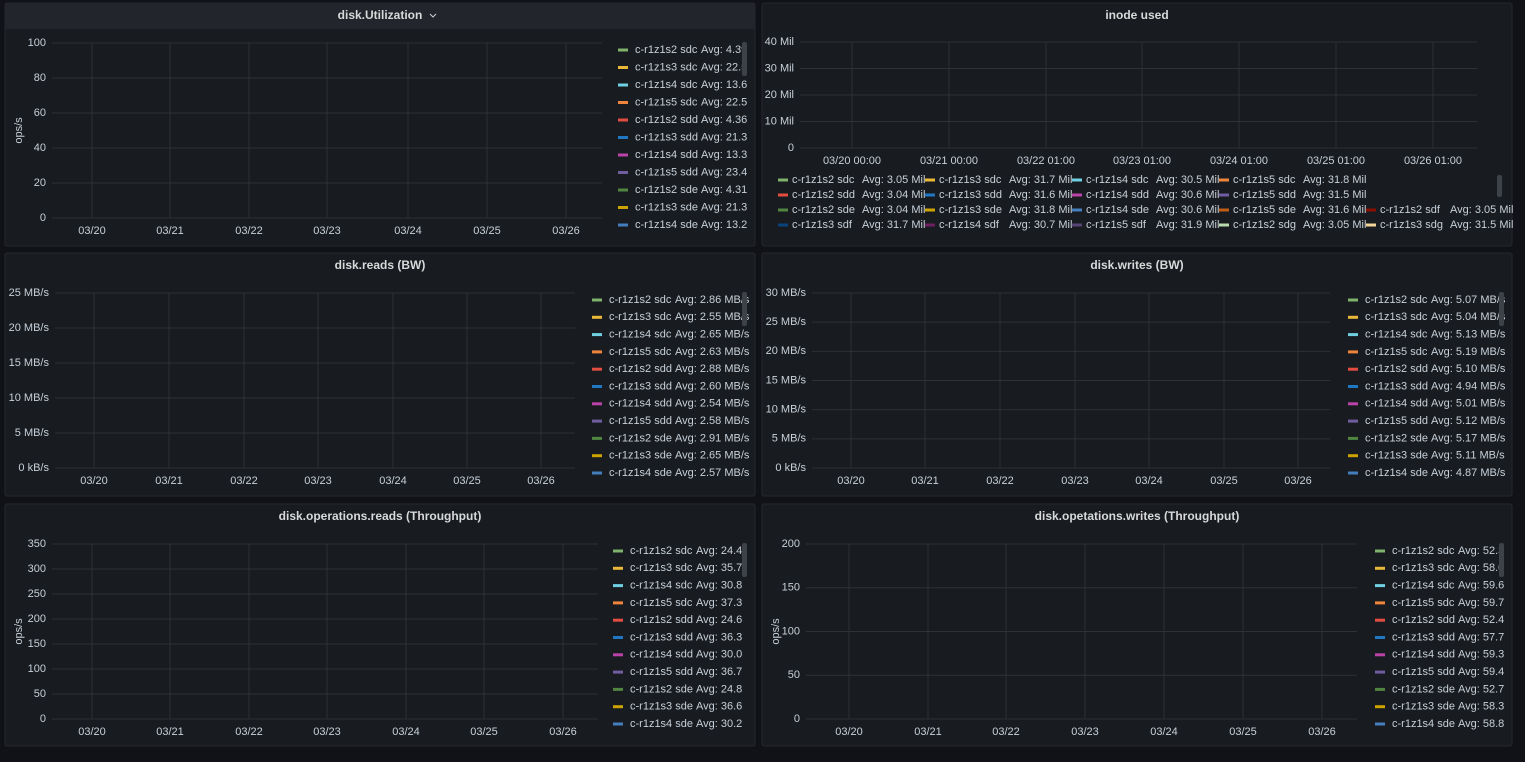 The width and height of the screenshot is (1525, 762). I want to click on legend-avg: Avg: 59.3, so click(1481, 655).